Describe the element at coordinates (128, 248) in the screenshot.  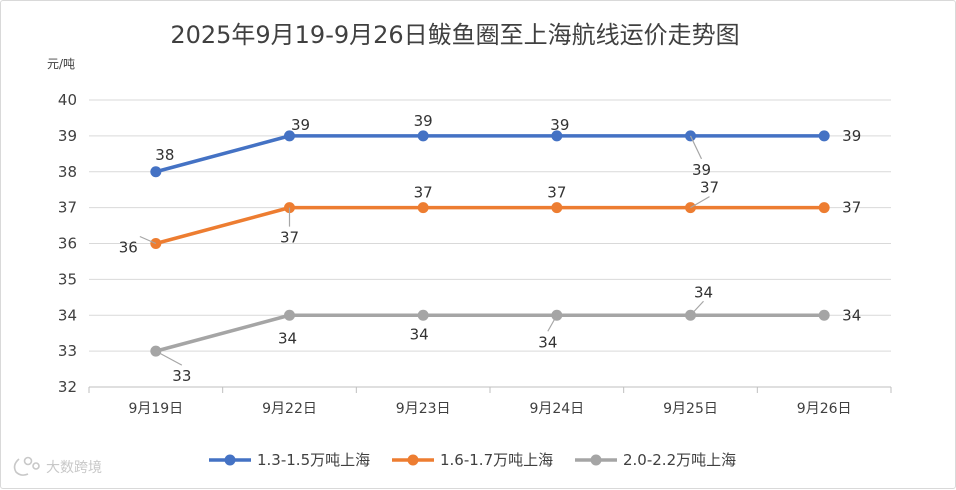
I see `data-label: 36` at that location.